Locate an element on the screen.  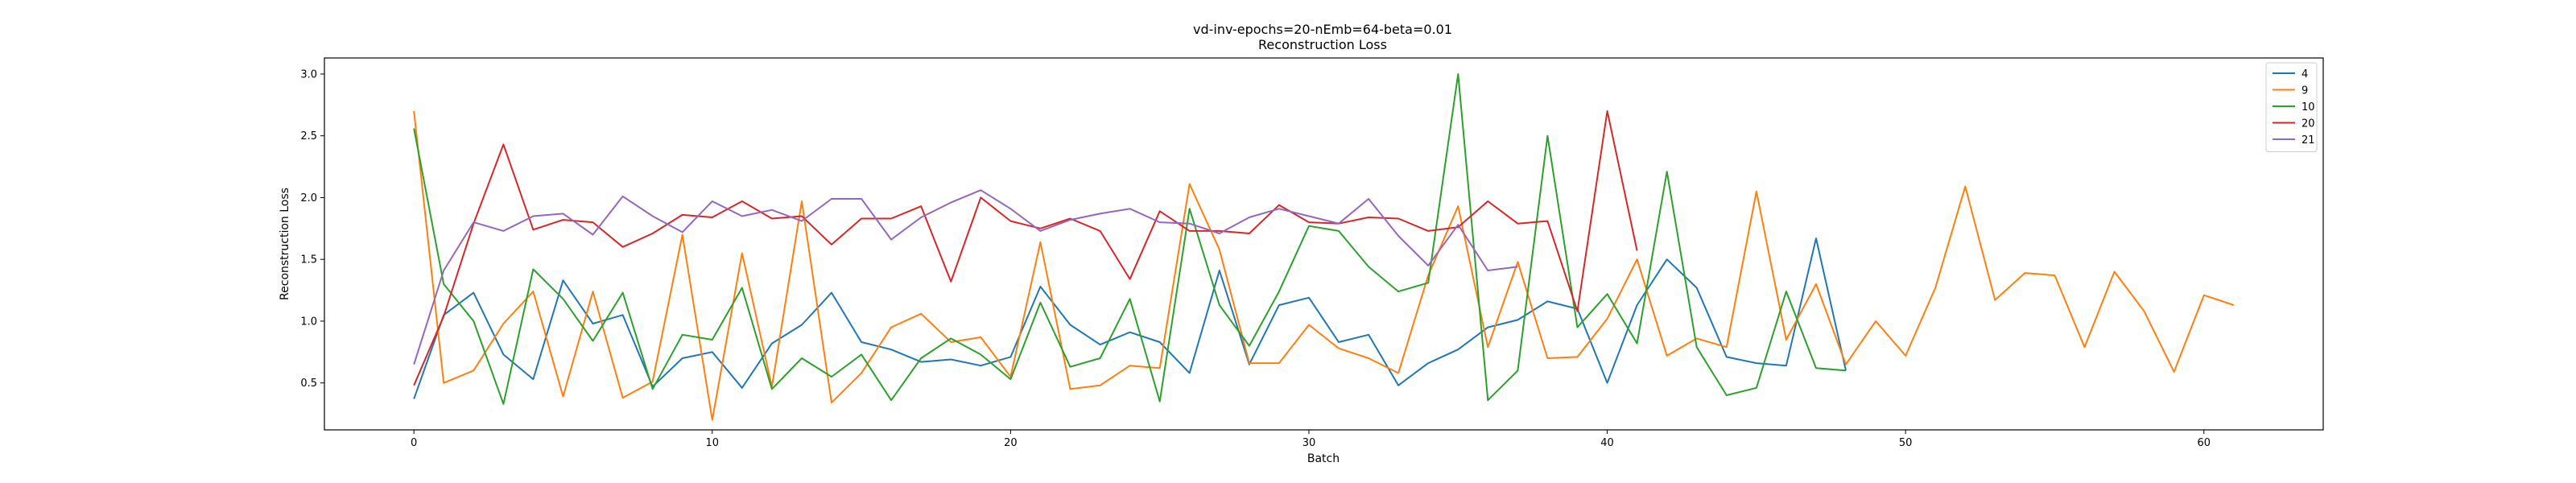
y-axis-label: Reconstruction Loss is located at coordinates (285, 244).